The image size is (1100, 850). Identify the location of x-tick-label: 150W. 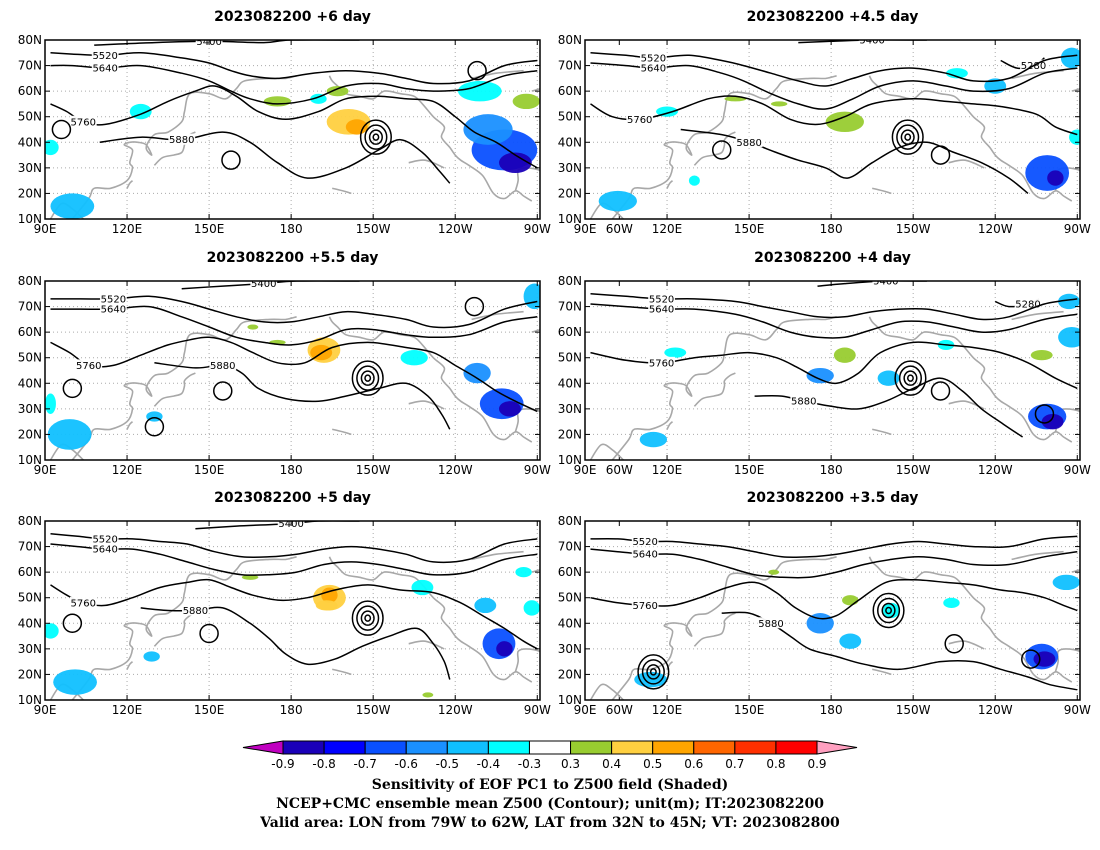
(913, 710).